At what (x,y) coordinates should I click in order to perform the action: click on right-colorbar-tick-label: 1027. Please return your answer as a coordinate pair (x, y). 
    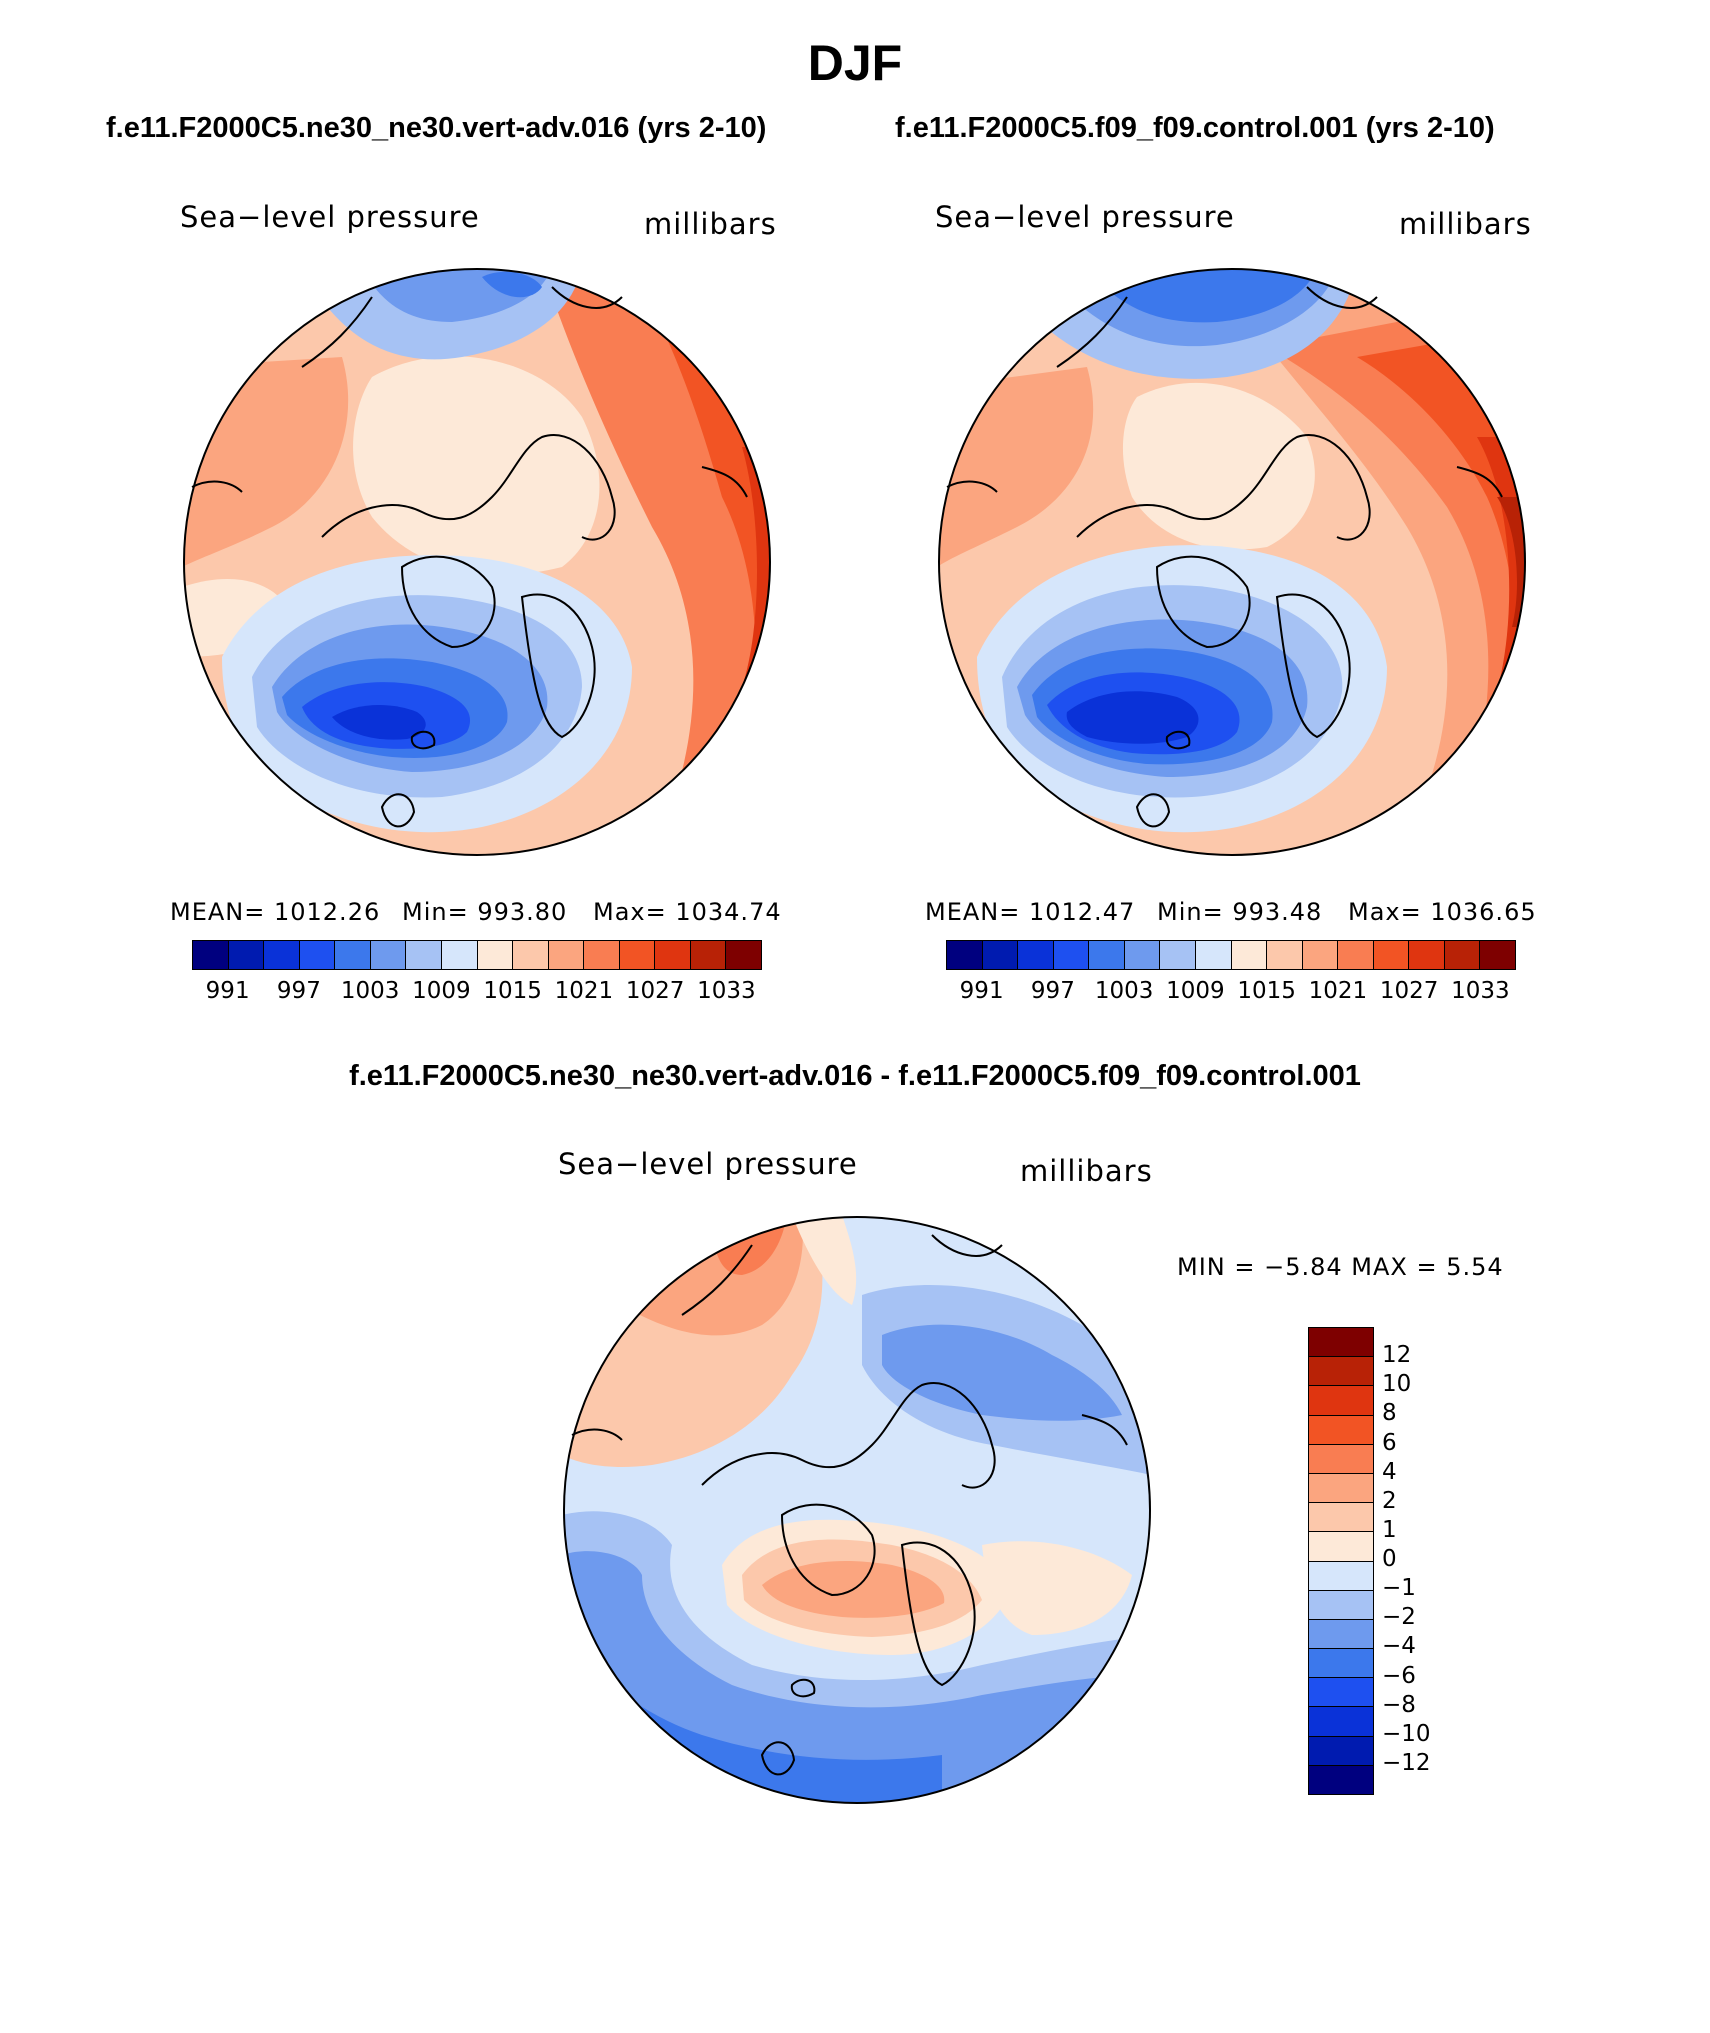
    Looking at the image, I should click on (1409, 991).